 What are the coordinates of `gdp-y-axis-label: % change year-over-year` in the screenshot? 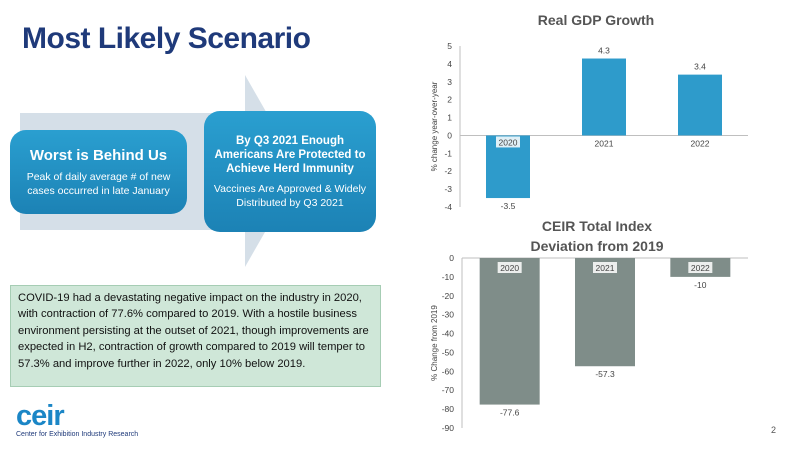 It's located at (434, 126).